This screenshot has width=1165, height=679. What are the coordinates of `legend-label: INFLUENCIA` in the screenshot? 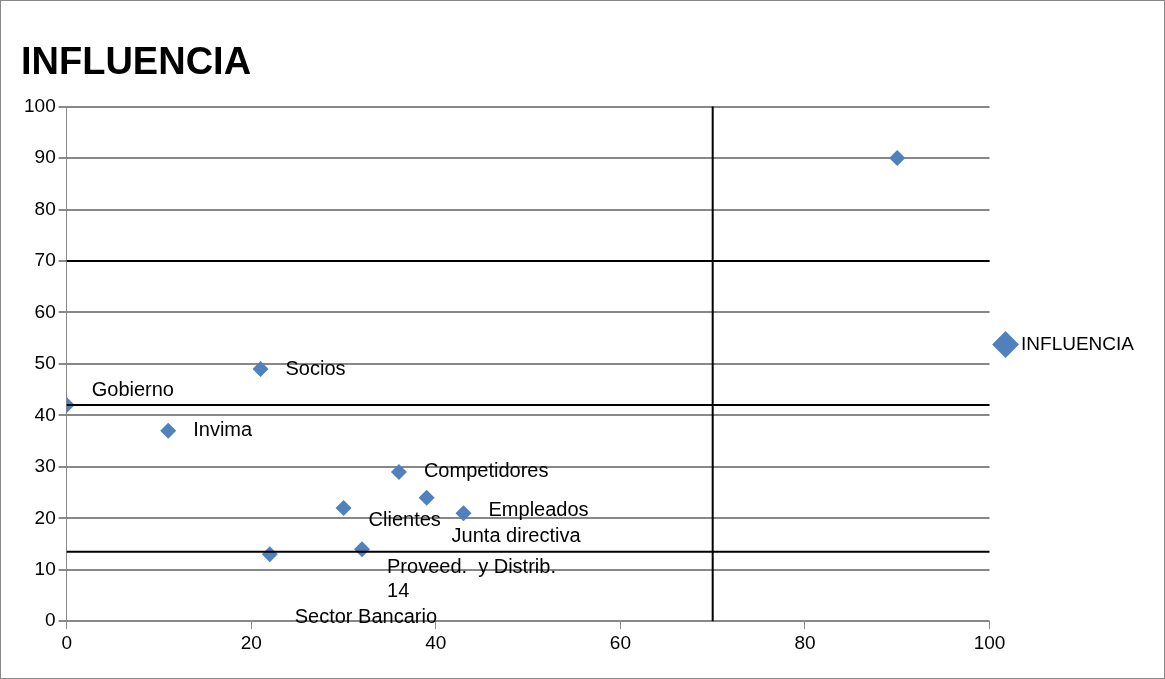 It's located at (1078, 343).